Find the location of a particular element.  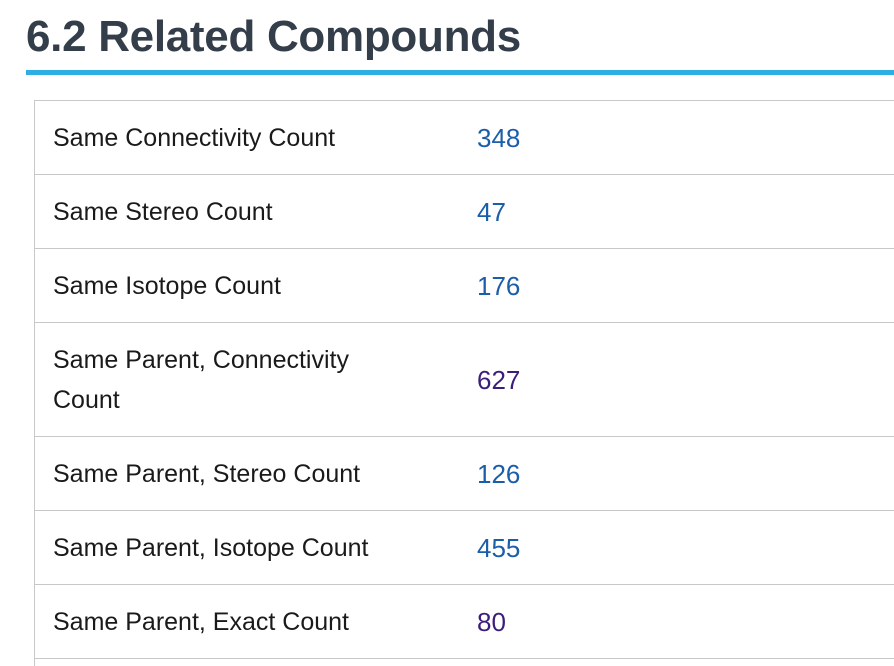

row-label-same-stereo: Same Stereo Count is located at coordinates (163, 211).